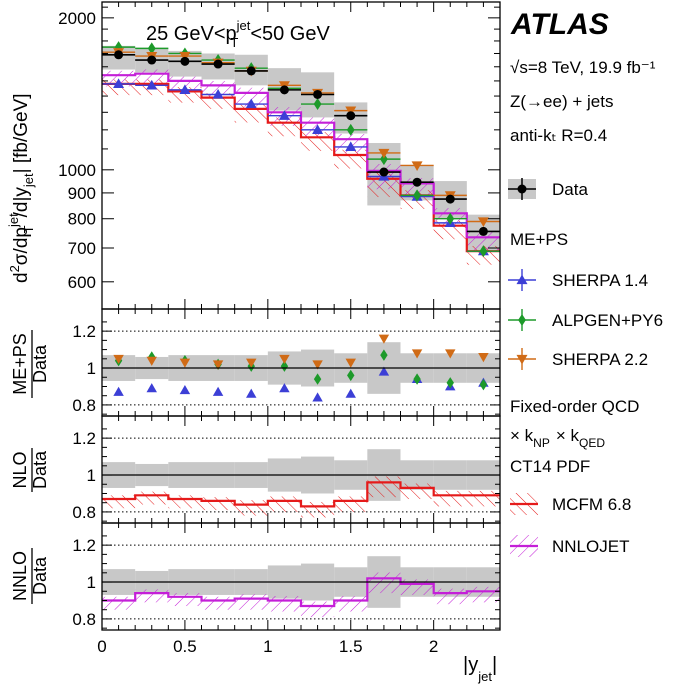  I want to click on x-tick-label: 0, so click(101, 646).